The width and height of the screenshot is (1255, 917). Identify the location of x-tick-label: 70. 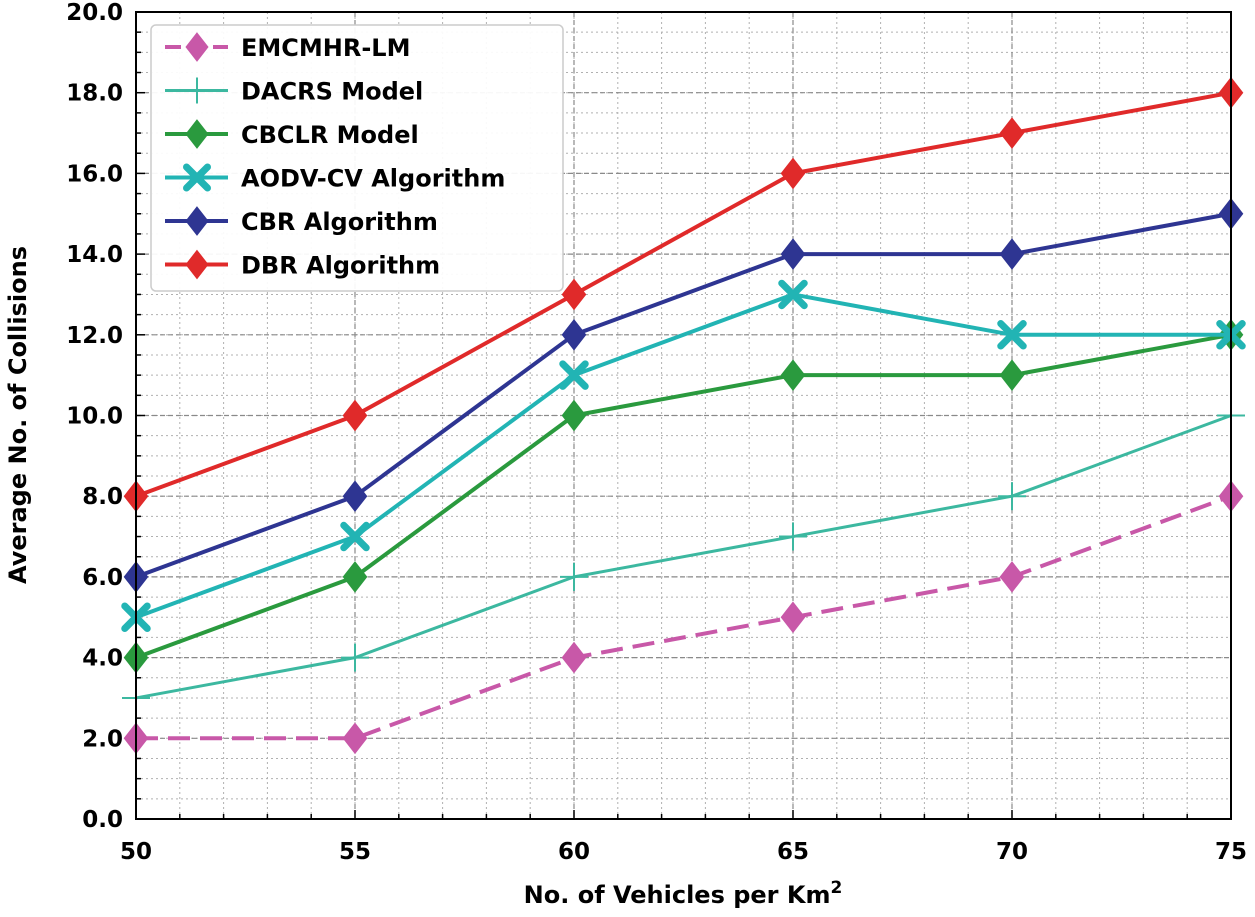
(1012, 852).